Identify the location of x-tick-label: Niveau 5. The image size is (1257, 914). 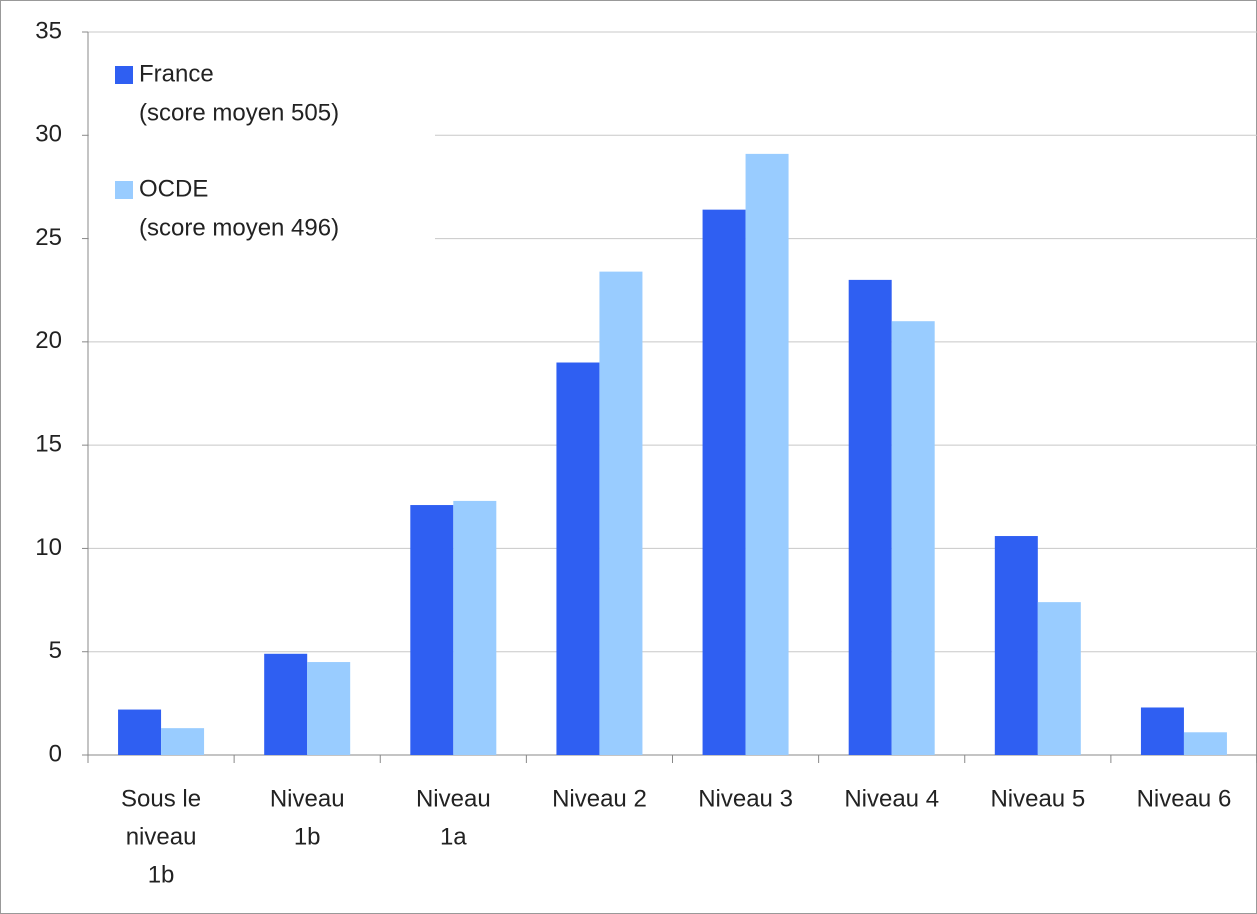
(1037, 798).